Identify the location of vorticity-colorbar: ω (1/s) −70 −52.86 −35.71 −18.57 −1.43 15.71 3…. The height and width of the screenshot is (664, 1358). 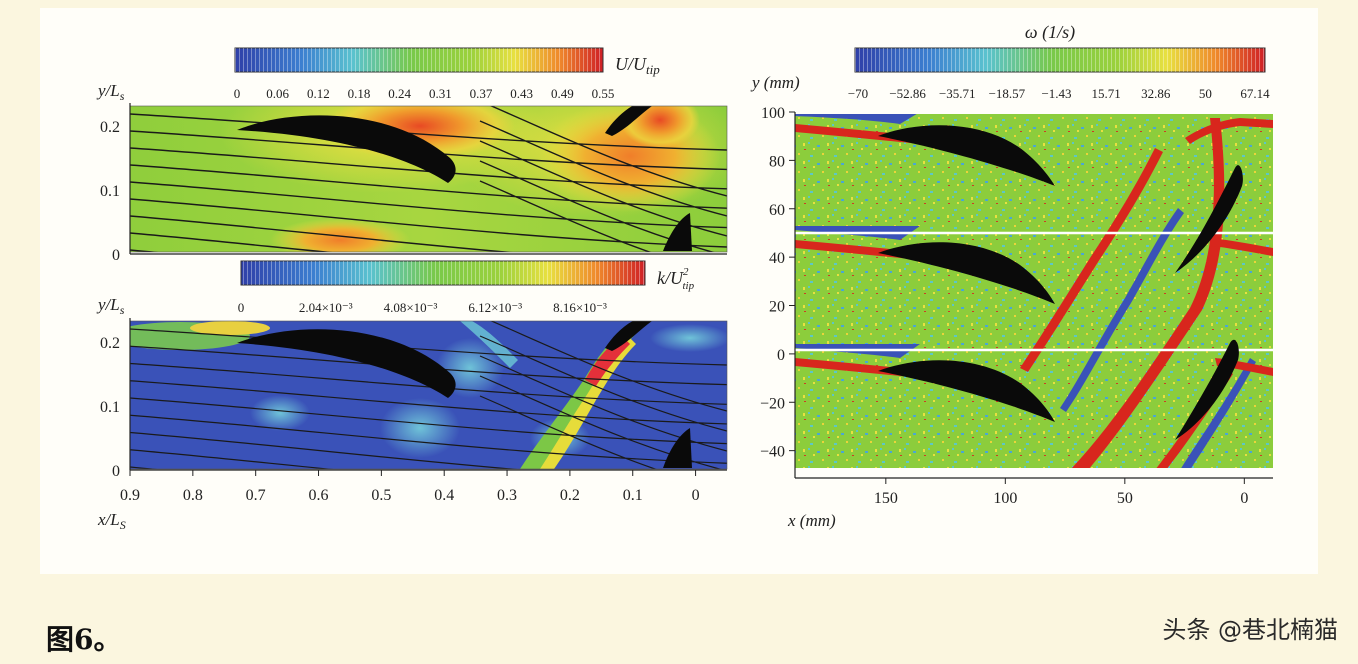
(1059, 61).